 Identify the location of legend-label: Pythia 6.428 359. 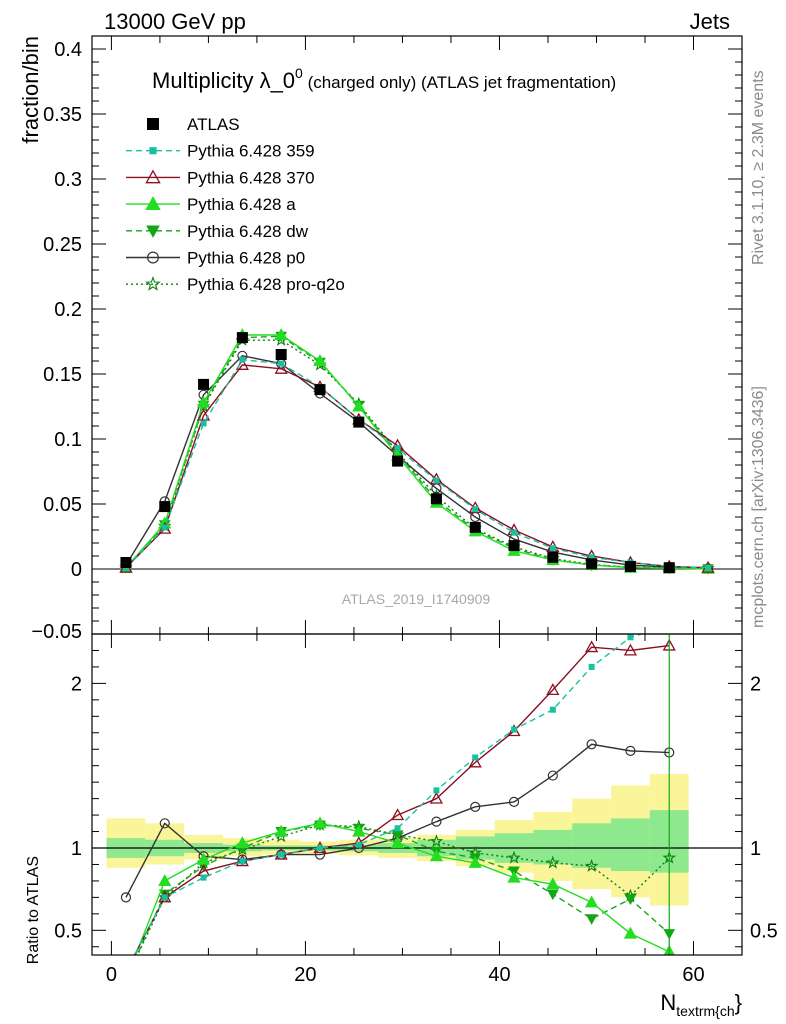
(251, 151).